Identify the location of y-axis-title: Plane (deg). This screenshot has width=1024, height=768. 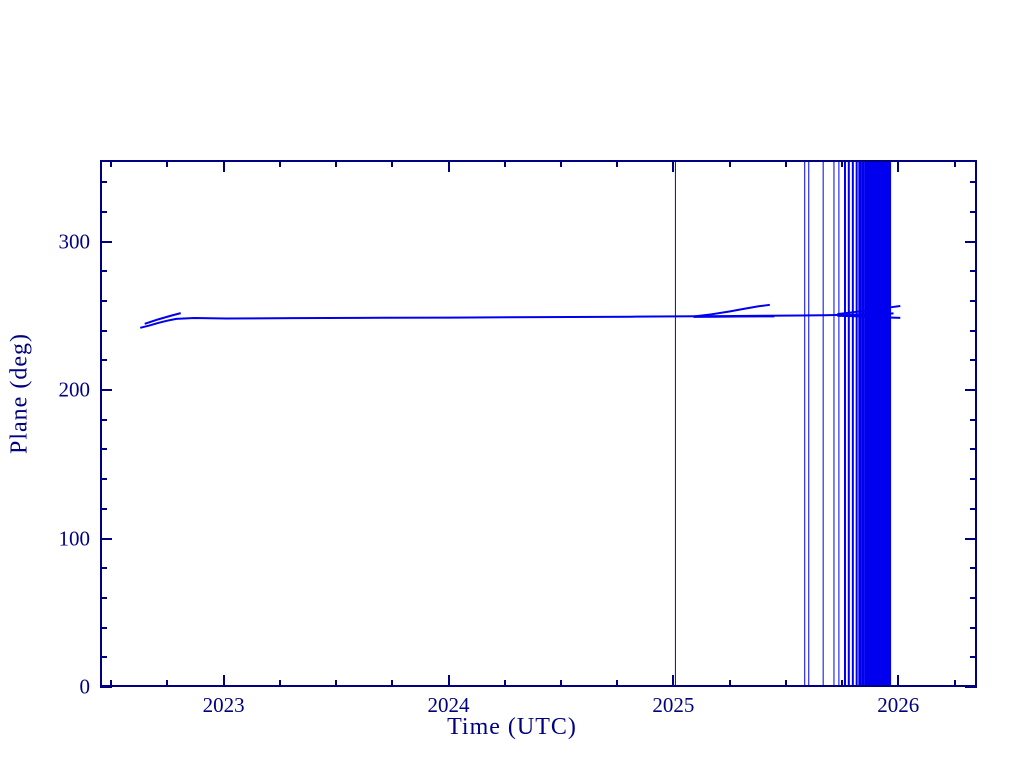
(19, 393).